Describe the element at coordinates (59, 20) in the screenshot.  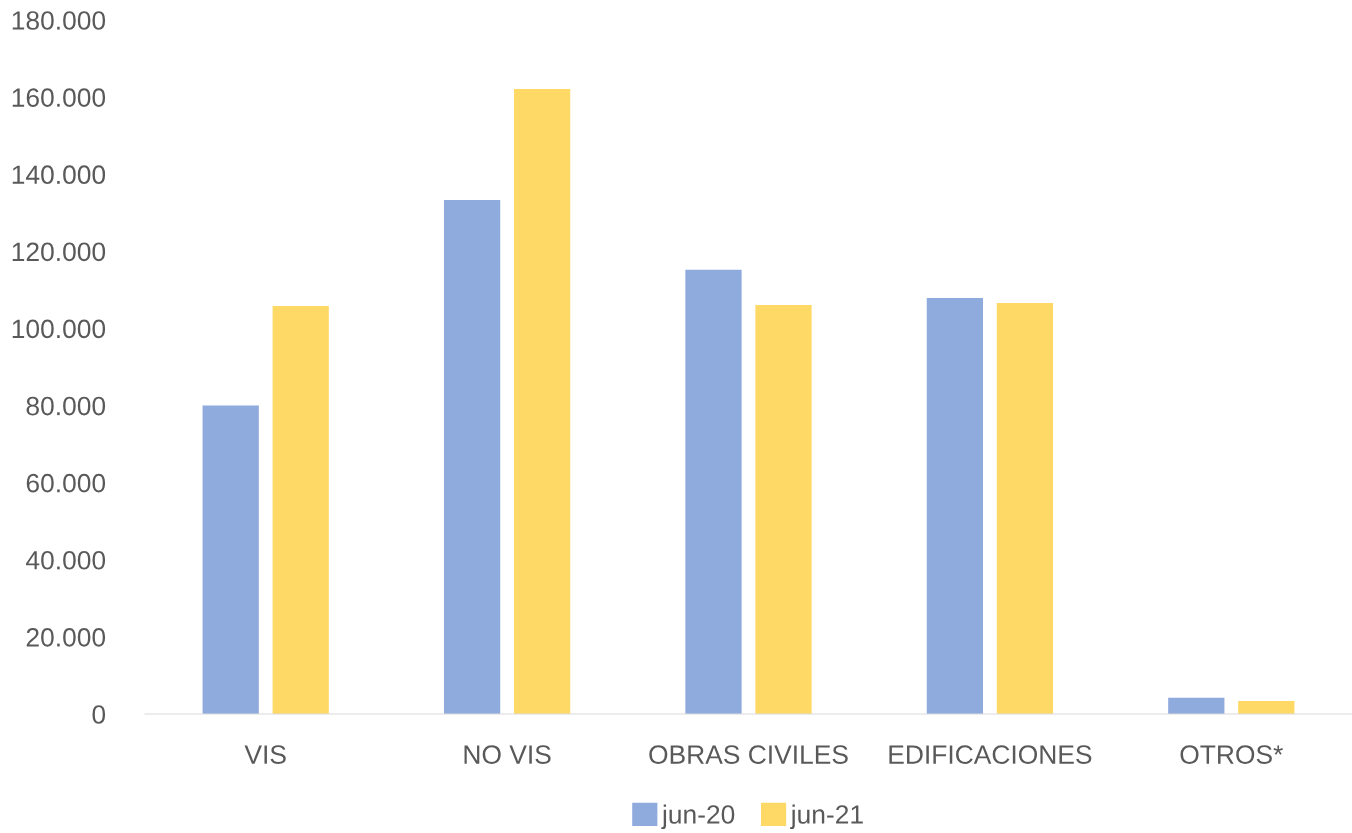
I see `y-tick-label: 180.000` at that location.